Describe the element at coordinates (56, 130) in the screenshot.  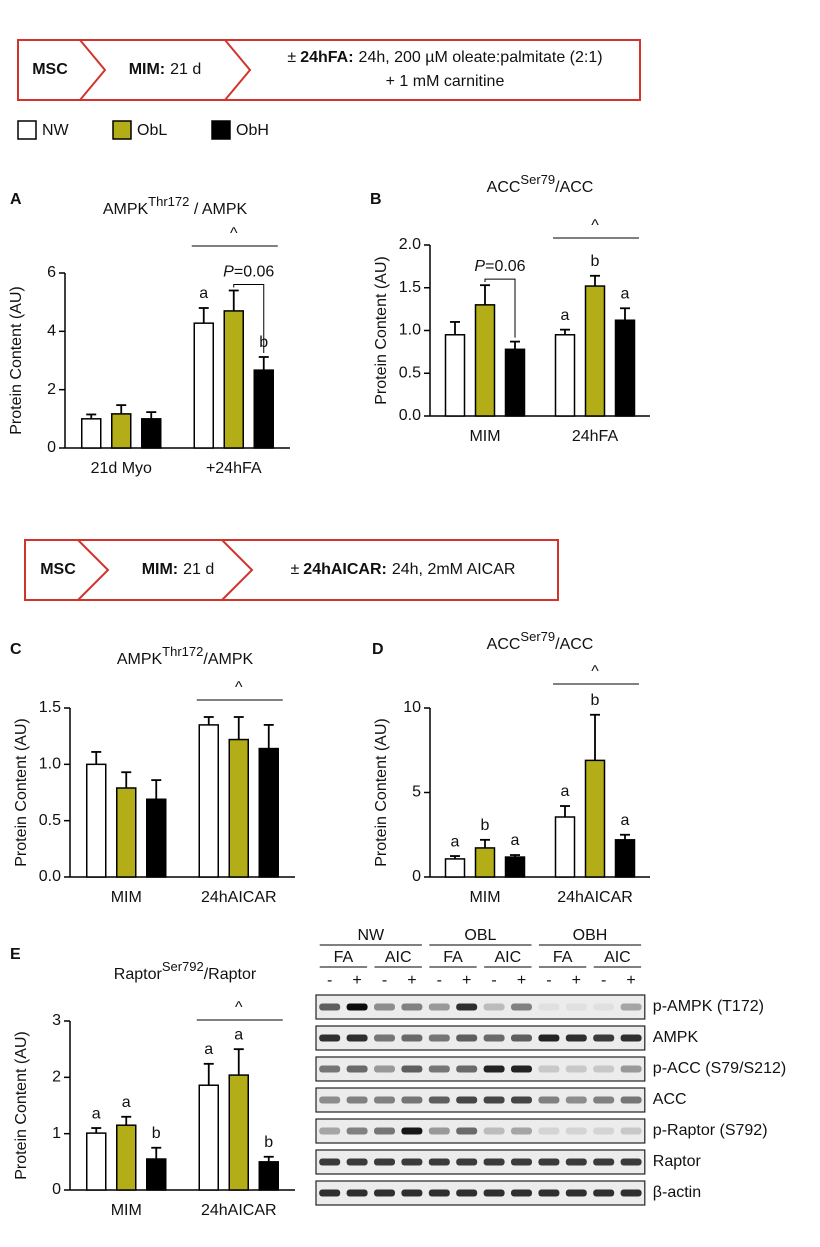
I see `legend-label: NW` at that location.